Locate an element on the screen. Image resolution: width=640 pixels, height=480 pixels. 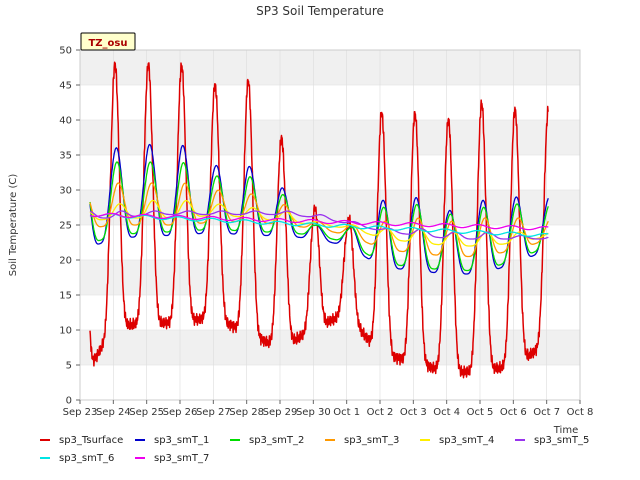
y-tick-label: 15 is located at coordinates (65, 296).